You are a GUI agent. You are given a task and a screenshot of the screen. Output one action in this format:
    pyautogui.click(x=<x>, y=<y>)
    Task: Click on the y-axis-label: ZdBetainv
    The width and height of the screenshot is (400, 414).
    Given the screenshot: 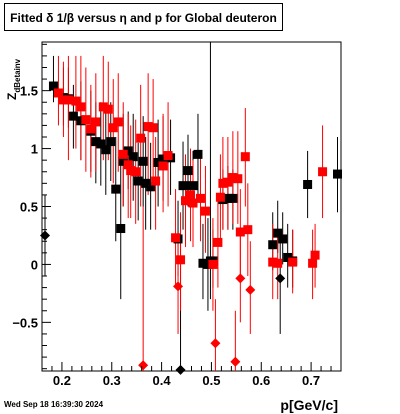 What is the action you would take?
    pyautogui.click(x=13, y=79)
    